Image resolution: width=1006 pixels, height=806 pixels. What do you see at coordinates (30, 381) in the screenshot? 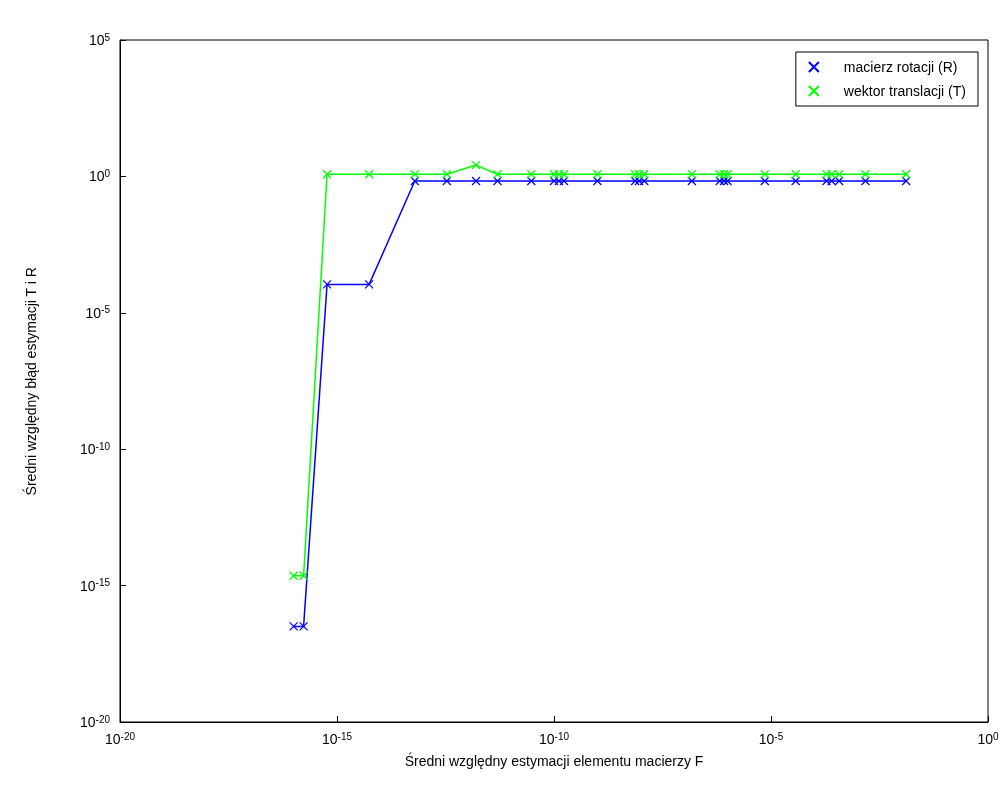
I see `y-axis-title: Średni względny błąd estymacji T i R` at bounding box center [30, 381].